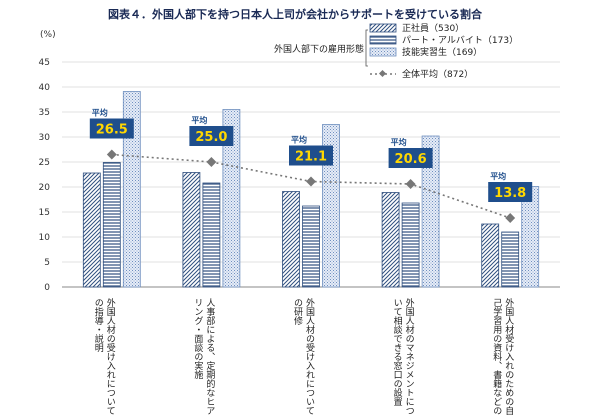  Describe the element at coordinates (295, 14) in the screenshot. I see `chart-title: 図表４．外国人部下を持つ日本人上司が会社からサポートを受けている割合` at that location.